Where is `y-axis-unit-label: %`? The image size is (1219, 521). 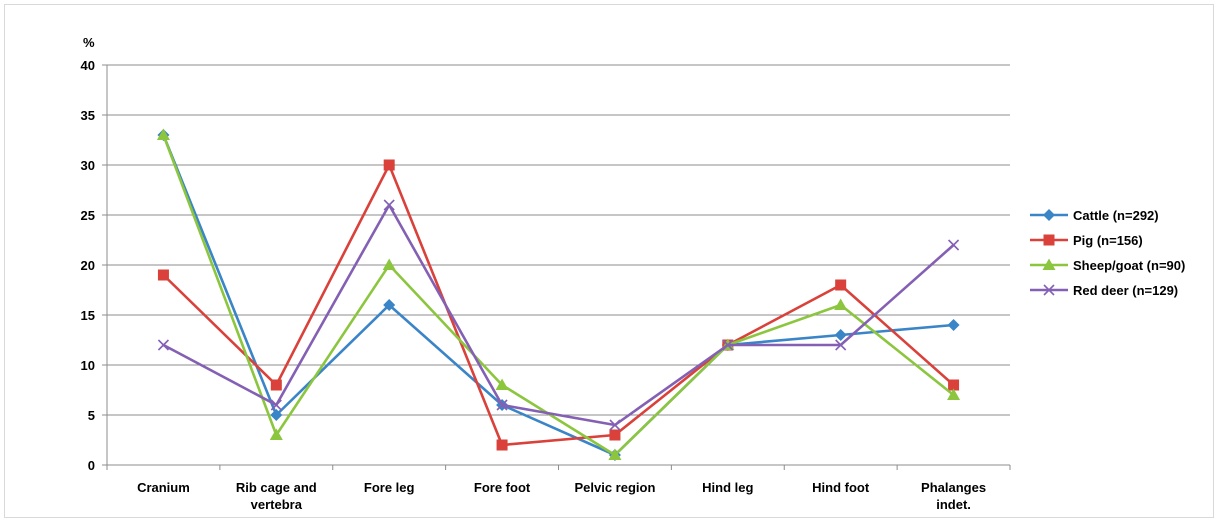 y-axis-unit-label: % is located at coordinates (89, 42).